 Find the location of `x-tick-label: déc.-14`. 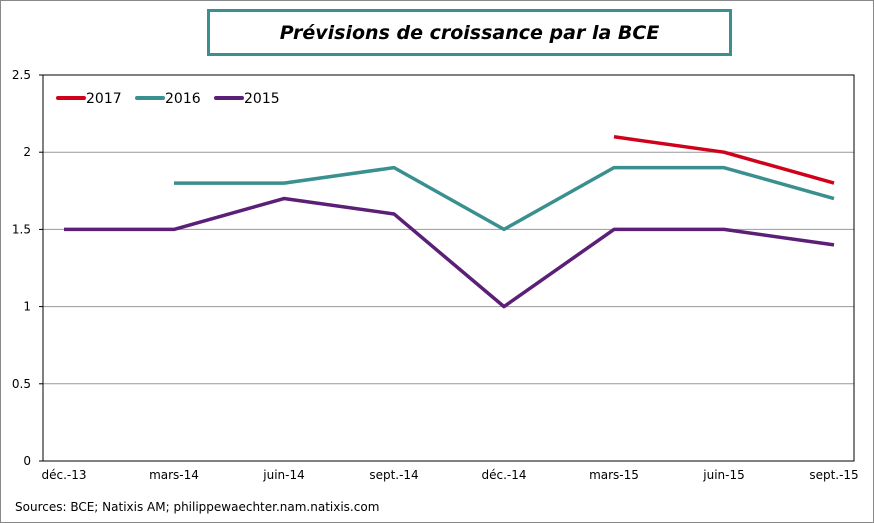

x-tick-label: déc.-14 is located at coordinates (503, 475).